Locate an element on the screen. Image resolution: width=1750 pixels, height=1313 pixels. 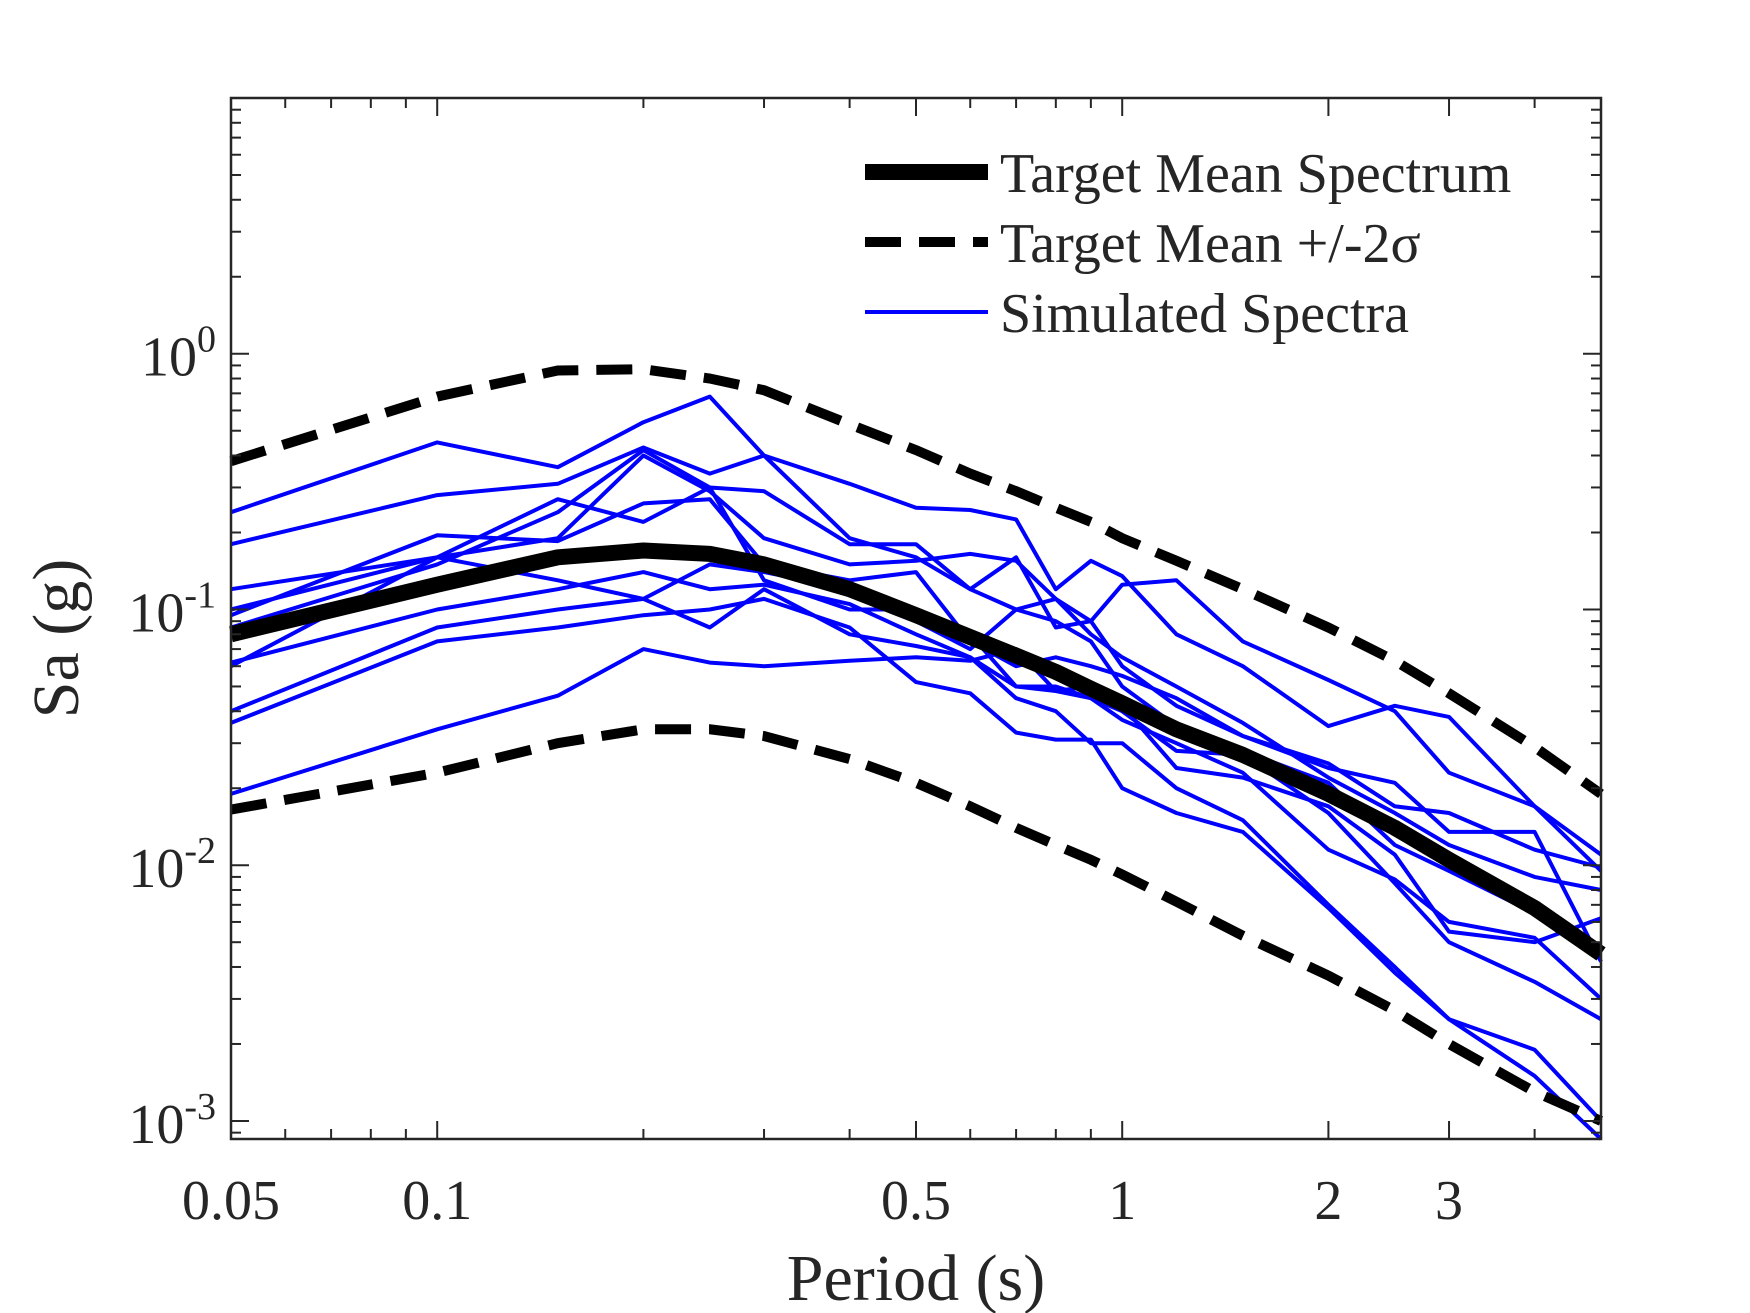
x-tick-label: 0.5 is located at coordinates (916, 1201).